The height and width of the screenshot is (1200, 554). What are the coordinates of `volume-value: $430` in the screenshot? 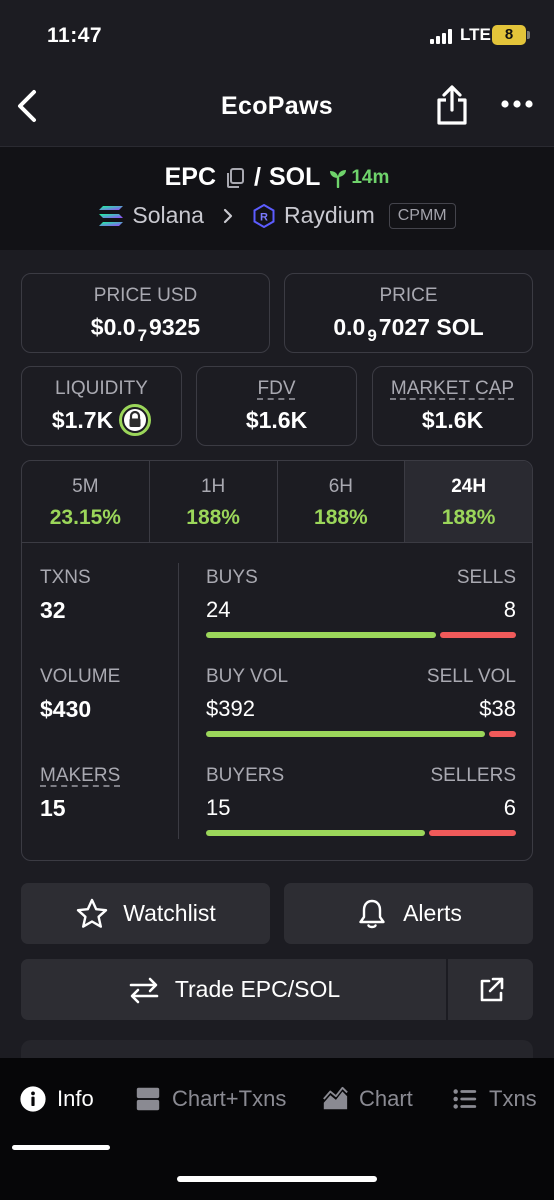 It's located at (66, 709).